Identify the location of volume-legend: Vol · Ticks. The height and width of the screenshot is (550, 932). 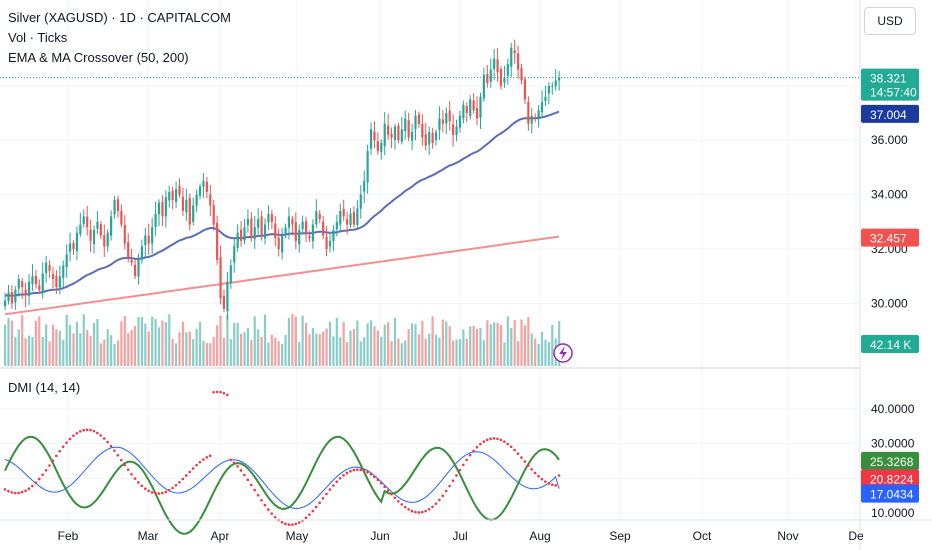
(38, 37).